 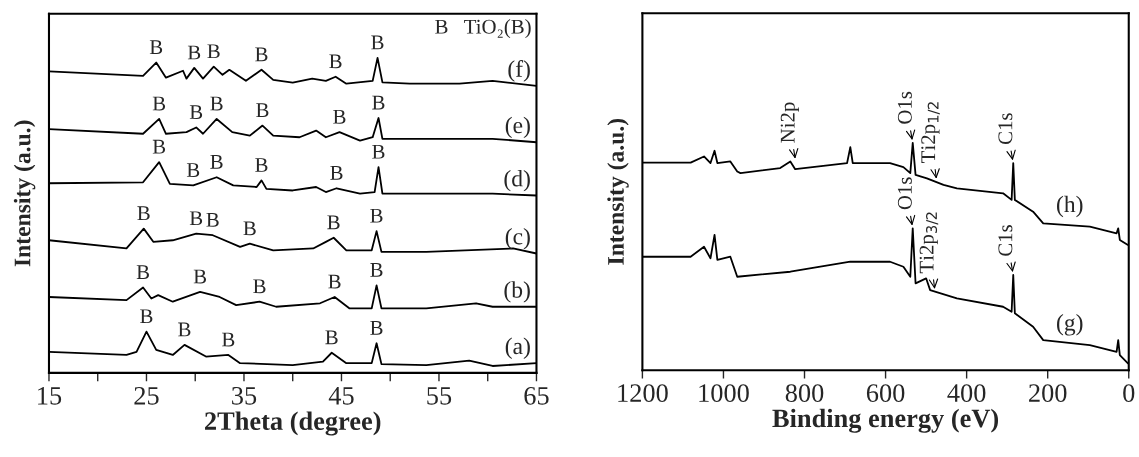 What do you see at coordinates (483, 28) in the screenshot?
I see `text: B TiO₂(B)` at bounding box center [483, 28].